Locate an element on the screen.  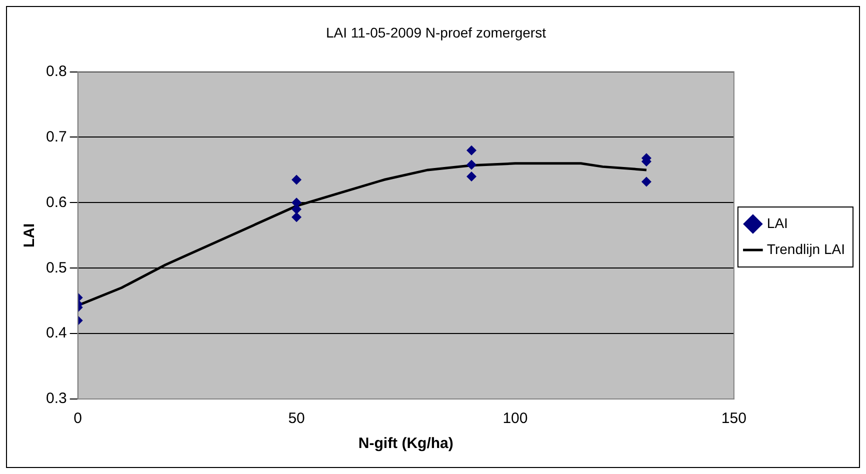
legend-label: LAI is located at coordinates (777, 222).